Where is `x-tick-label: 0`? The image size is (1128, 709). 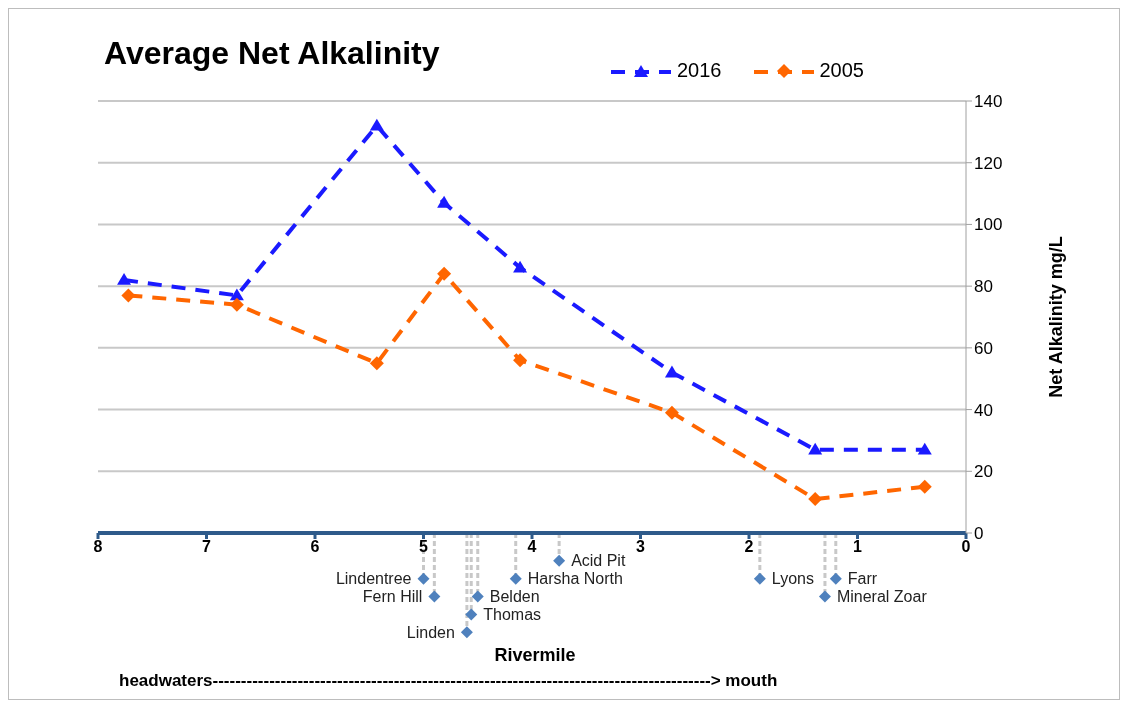 x-tick-label: 0 is located at coordinates (966, 547).